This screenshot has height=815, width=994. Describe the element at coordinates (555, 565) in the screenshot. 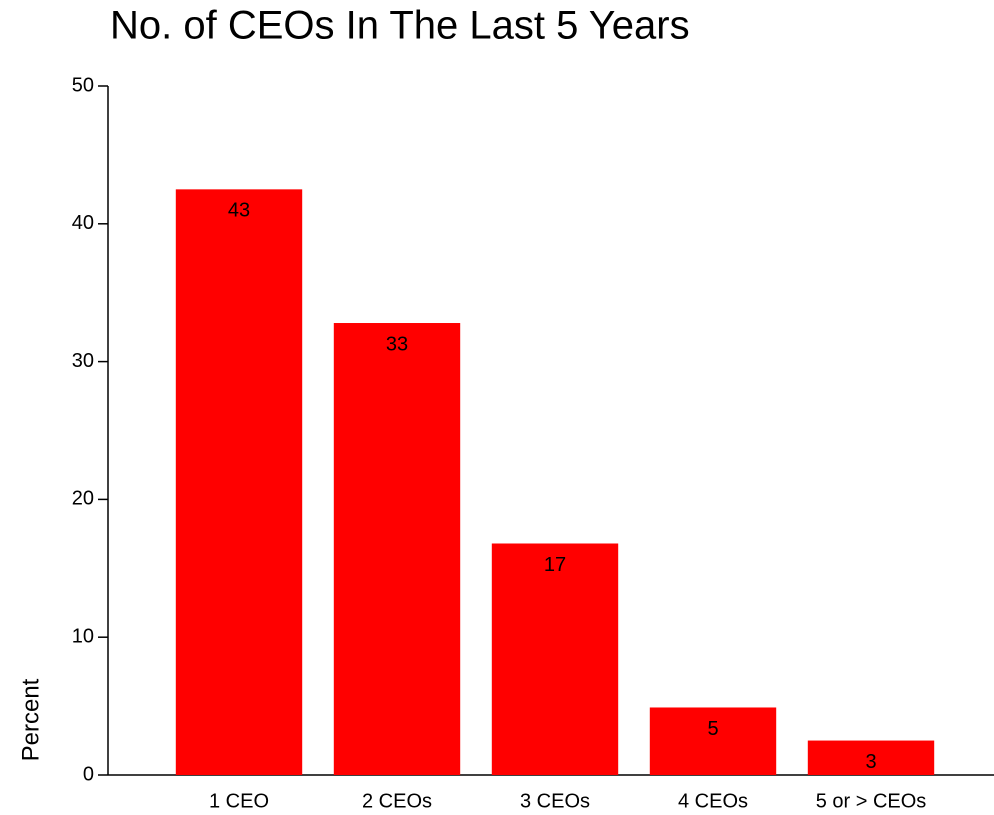

I see `data-label: 17` at that location.